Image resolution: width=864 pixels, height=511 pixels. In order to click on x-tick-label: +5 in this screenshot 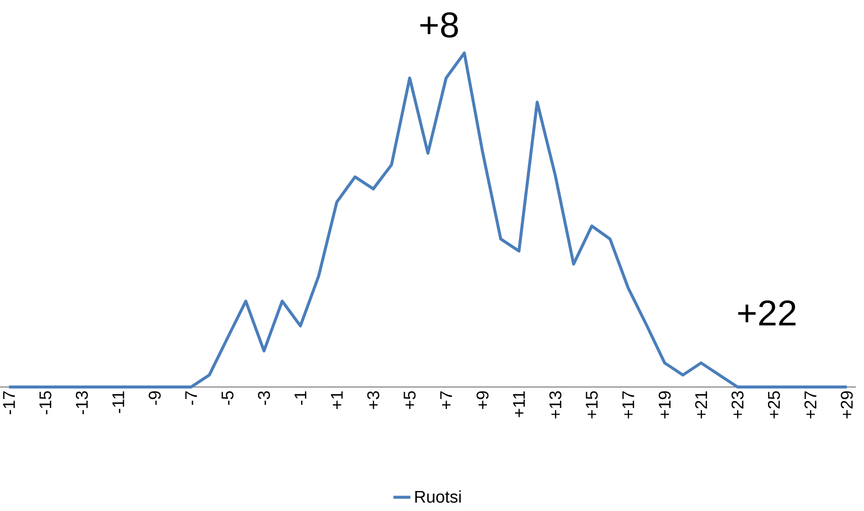, I will do `click(410, 400)`.